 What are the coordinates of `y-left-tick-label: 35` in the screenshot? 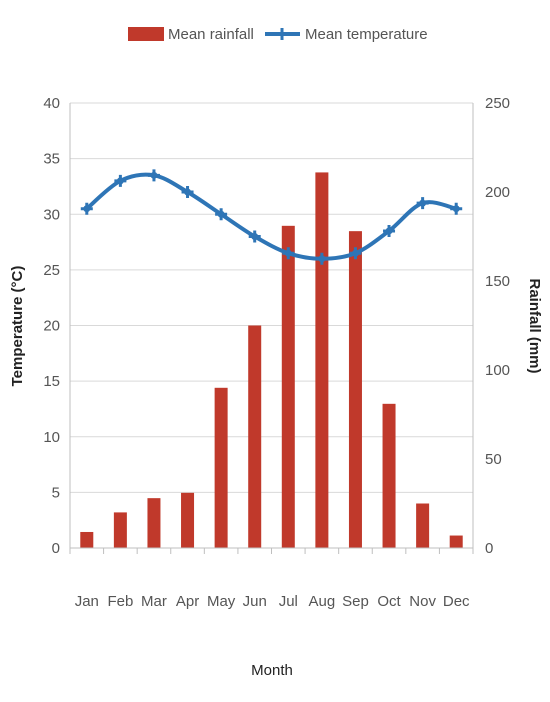 It's located at (51, 159).